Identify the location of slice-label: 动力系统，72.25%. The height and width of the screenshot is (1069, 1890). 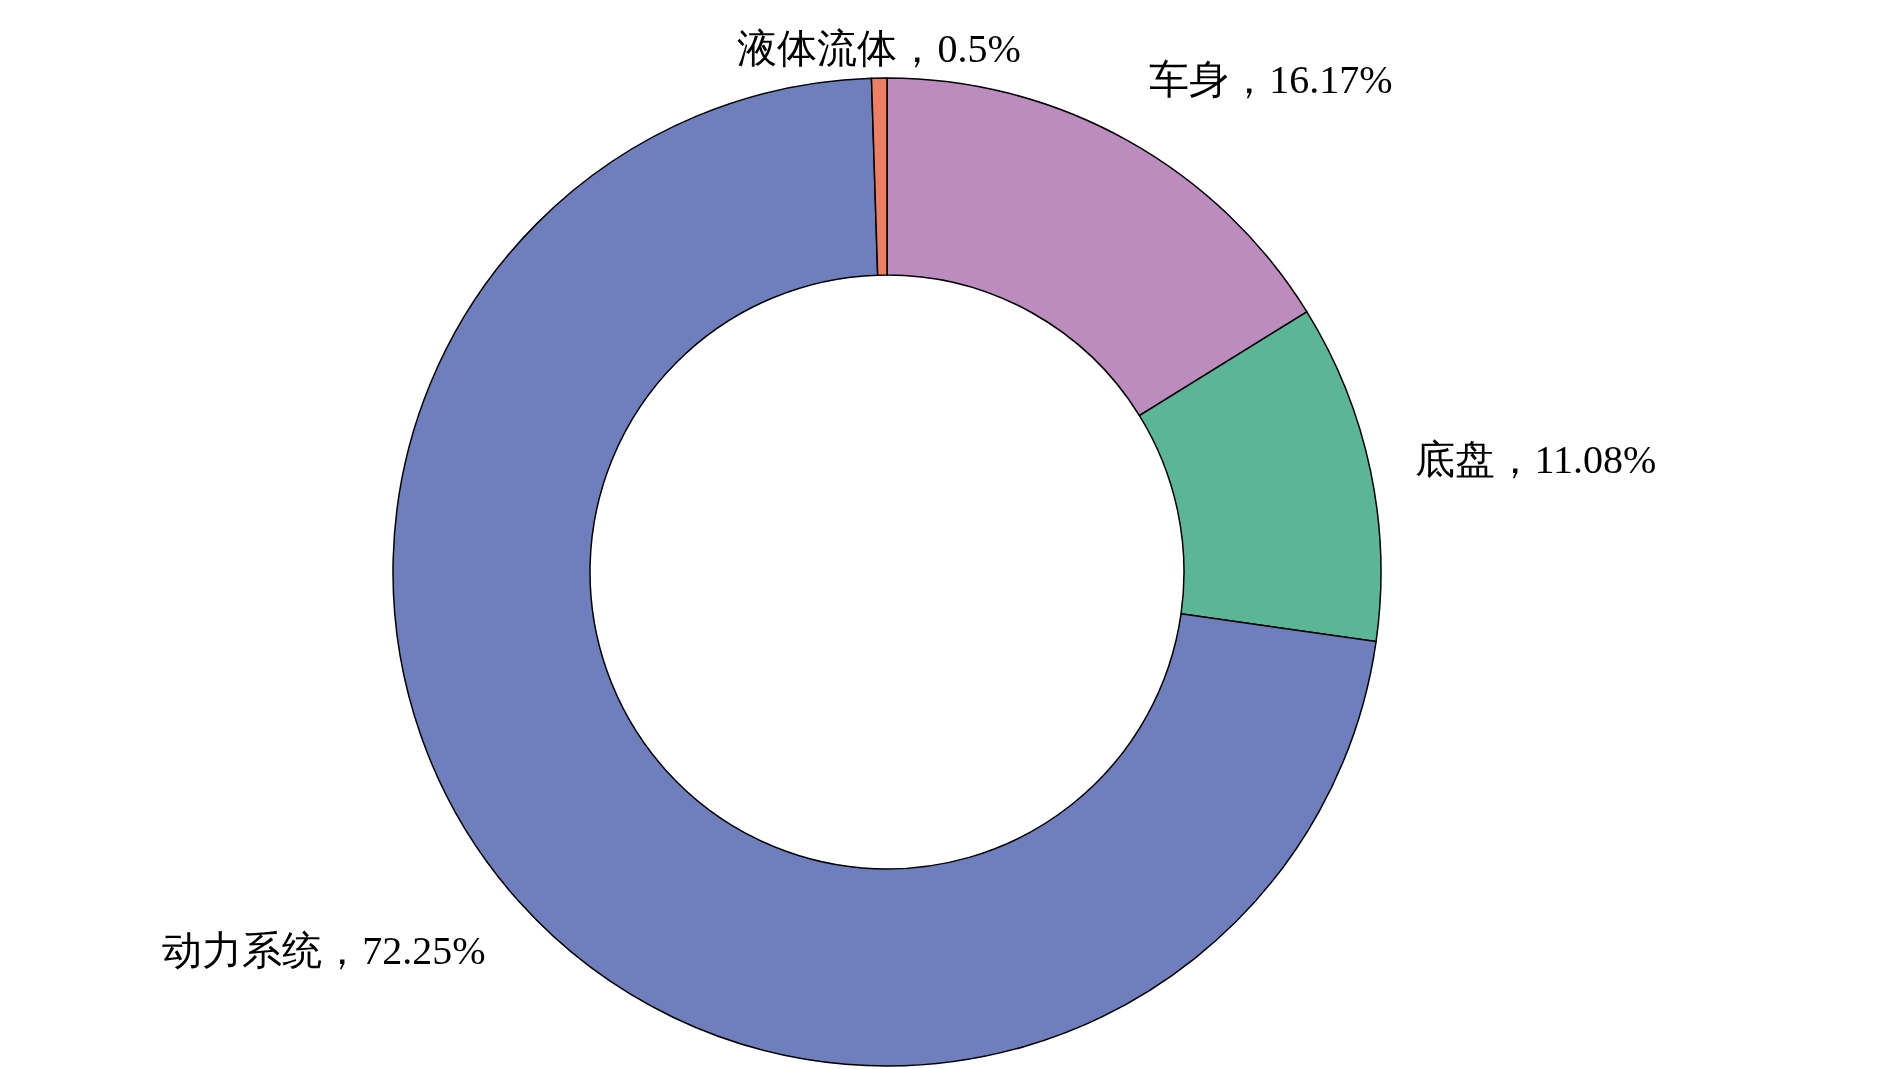
(324, 950).